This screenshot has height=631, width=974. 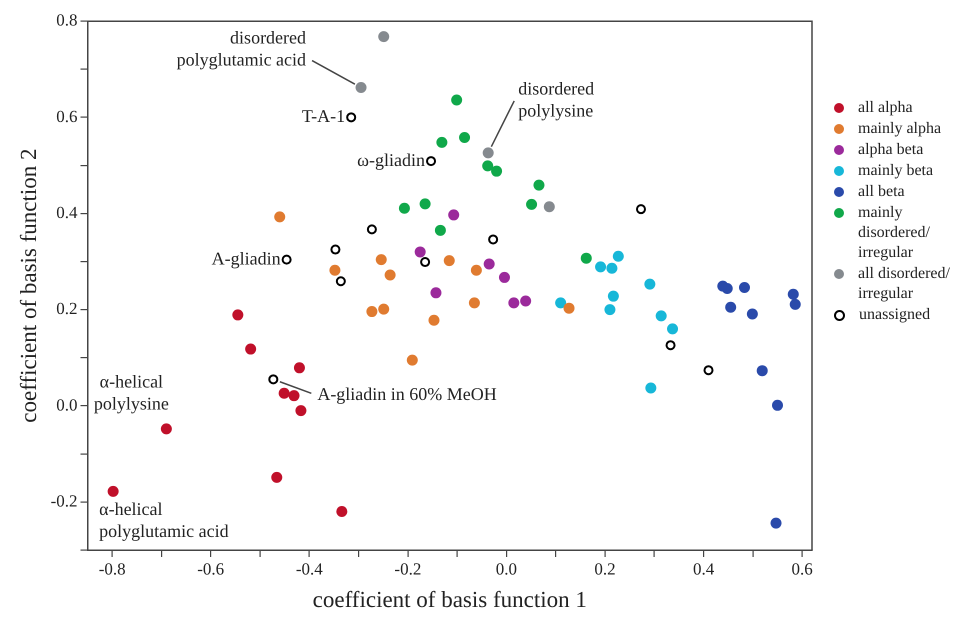 I want to click on legend-label: mainly beta, so click(x=896, y=171).